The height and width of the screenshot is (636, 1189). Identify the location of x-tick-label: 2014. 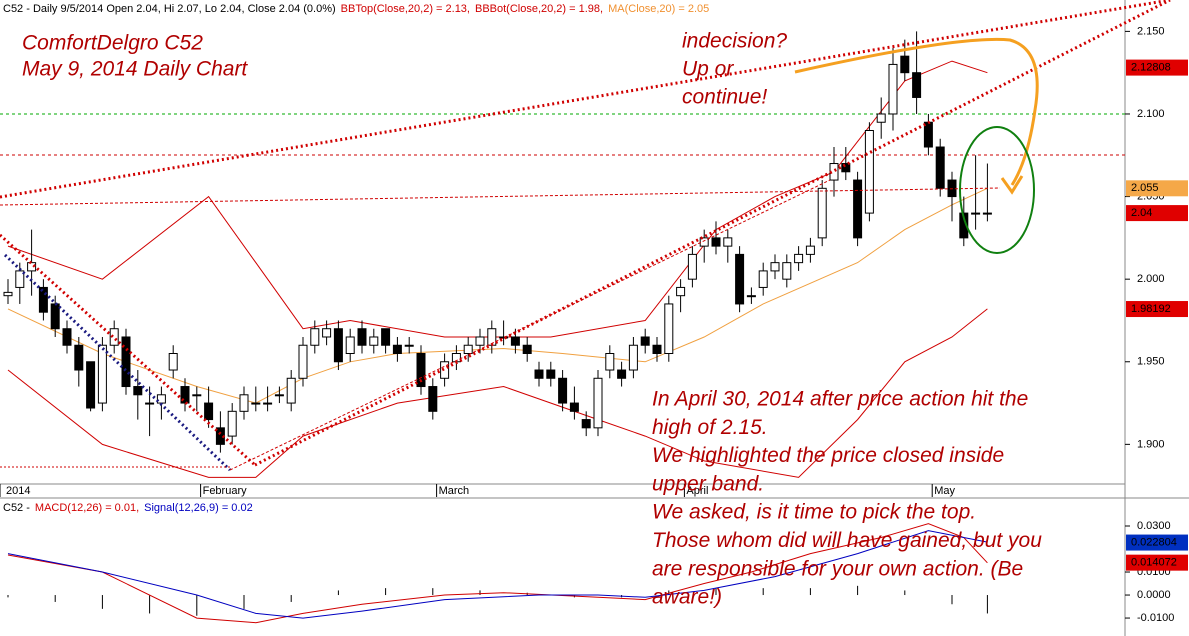
(18, 491).